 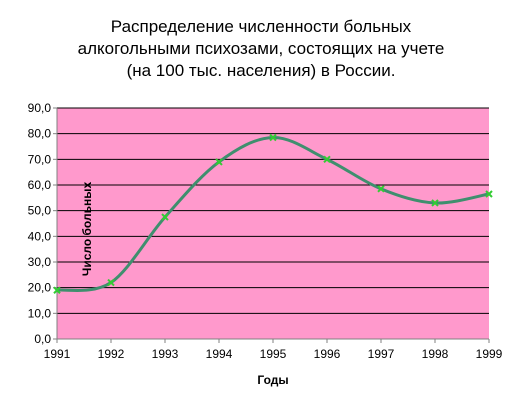 I want to click on x-tick-label: 1999, so click(x=489, y=354).